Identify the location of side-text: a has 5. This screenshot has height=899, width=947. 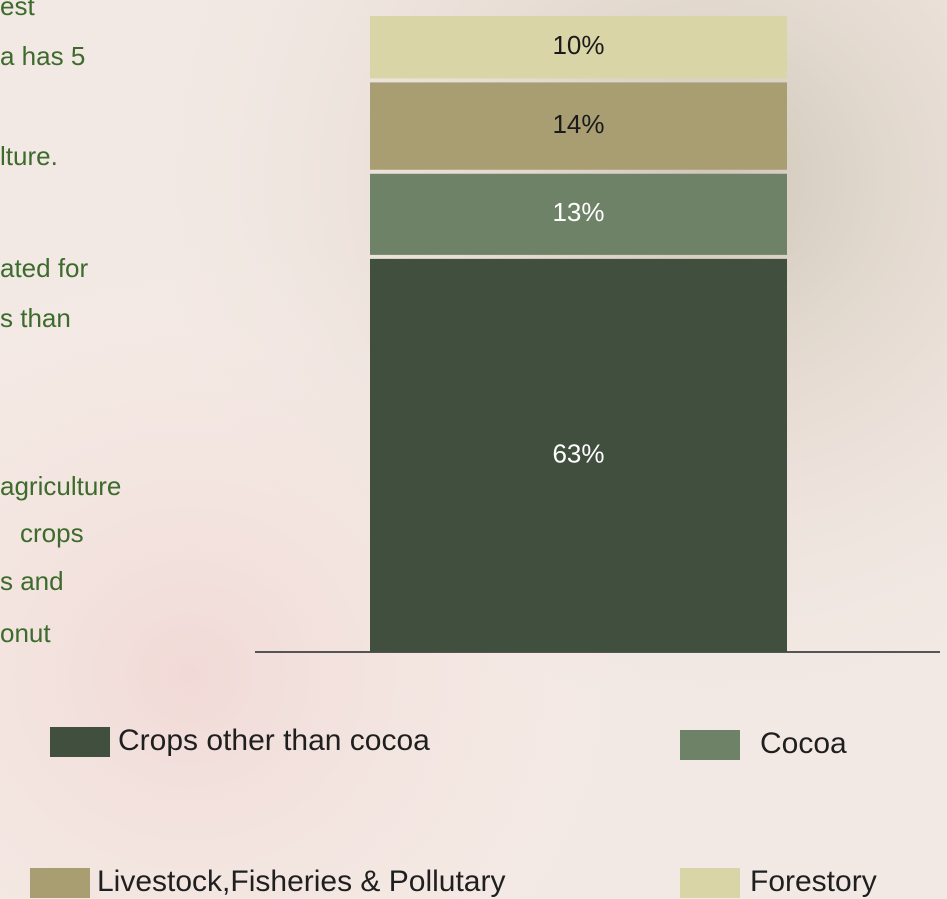
(42, 56).